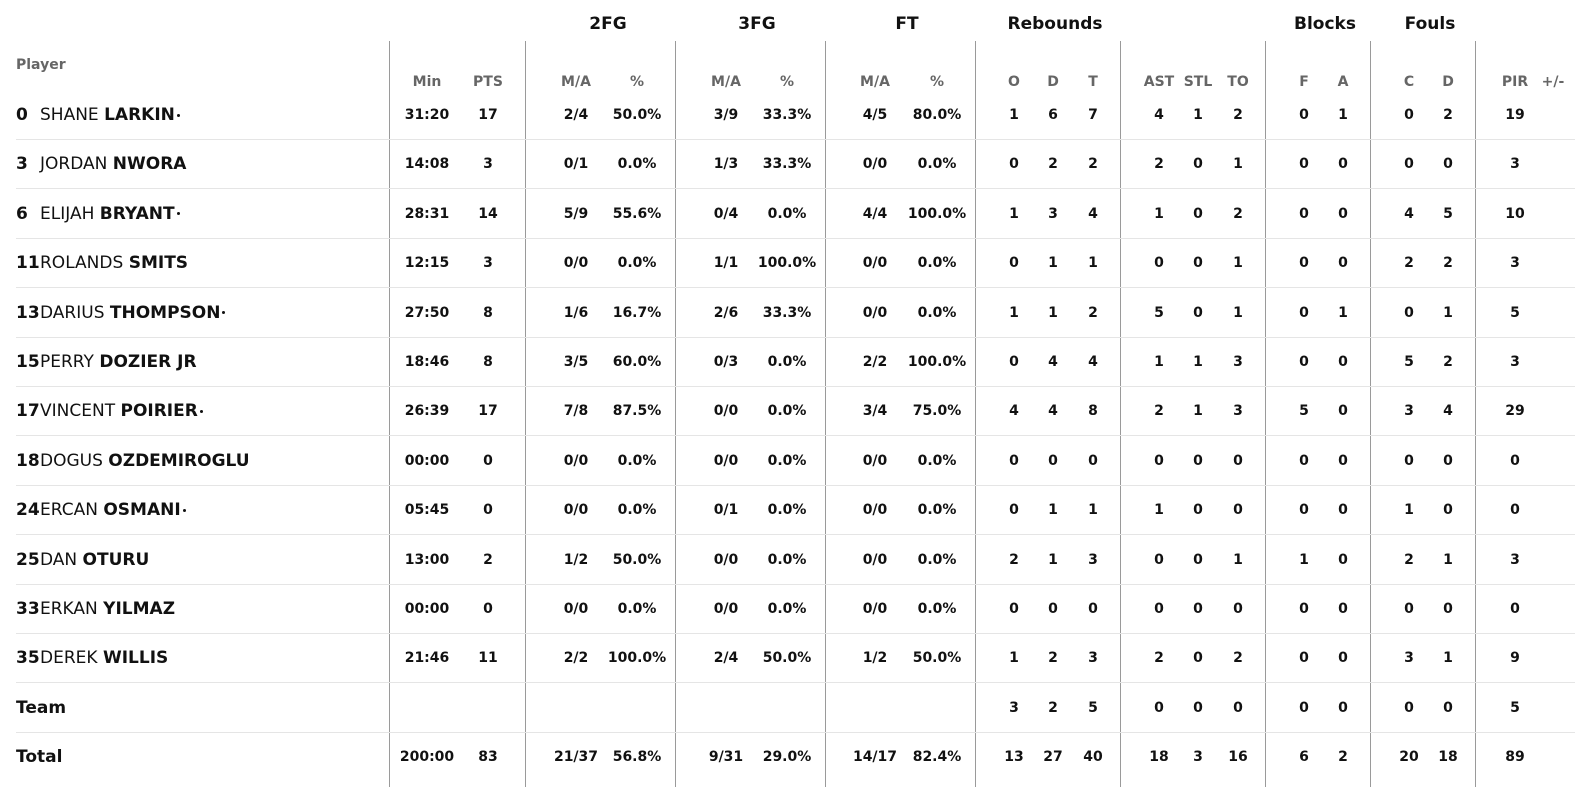 The image size is (1591, 787). Describe the element at coordinates (28, 609) in the screenshot. I see `player-number: 33` at that location.